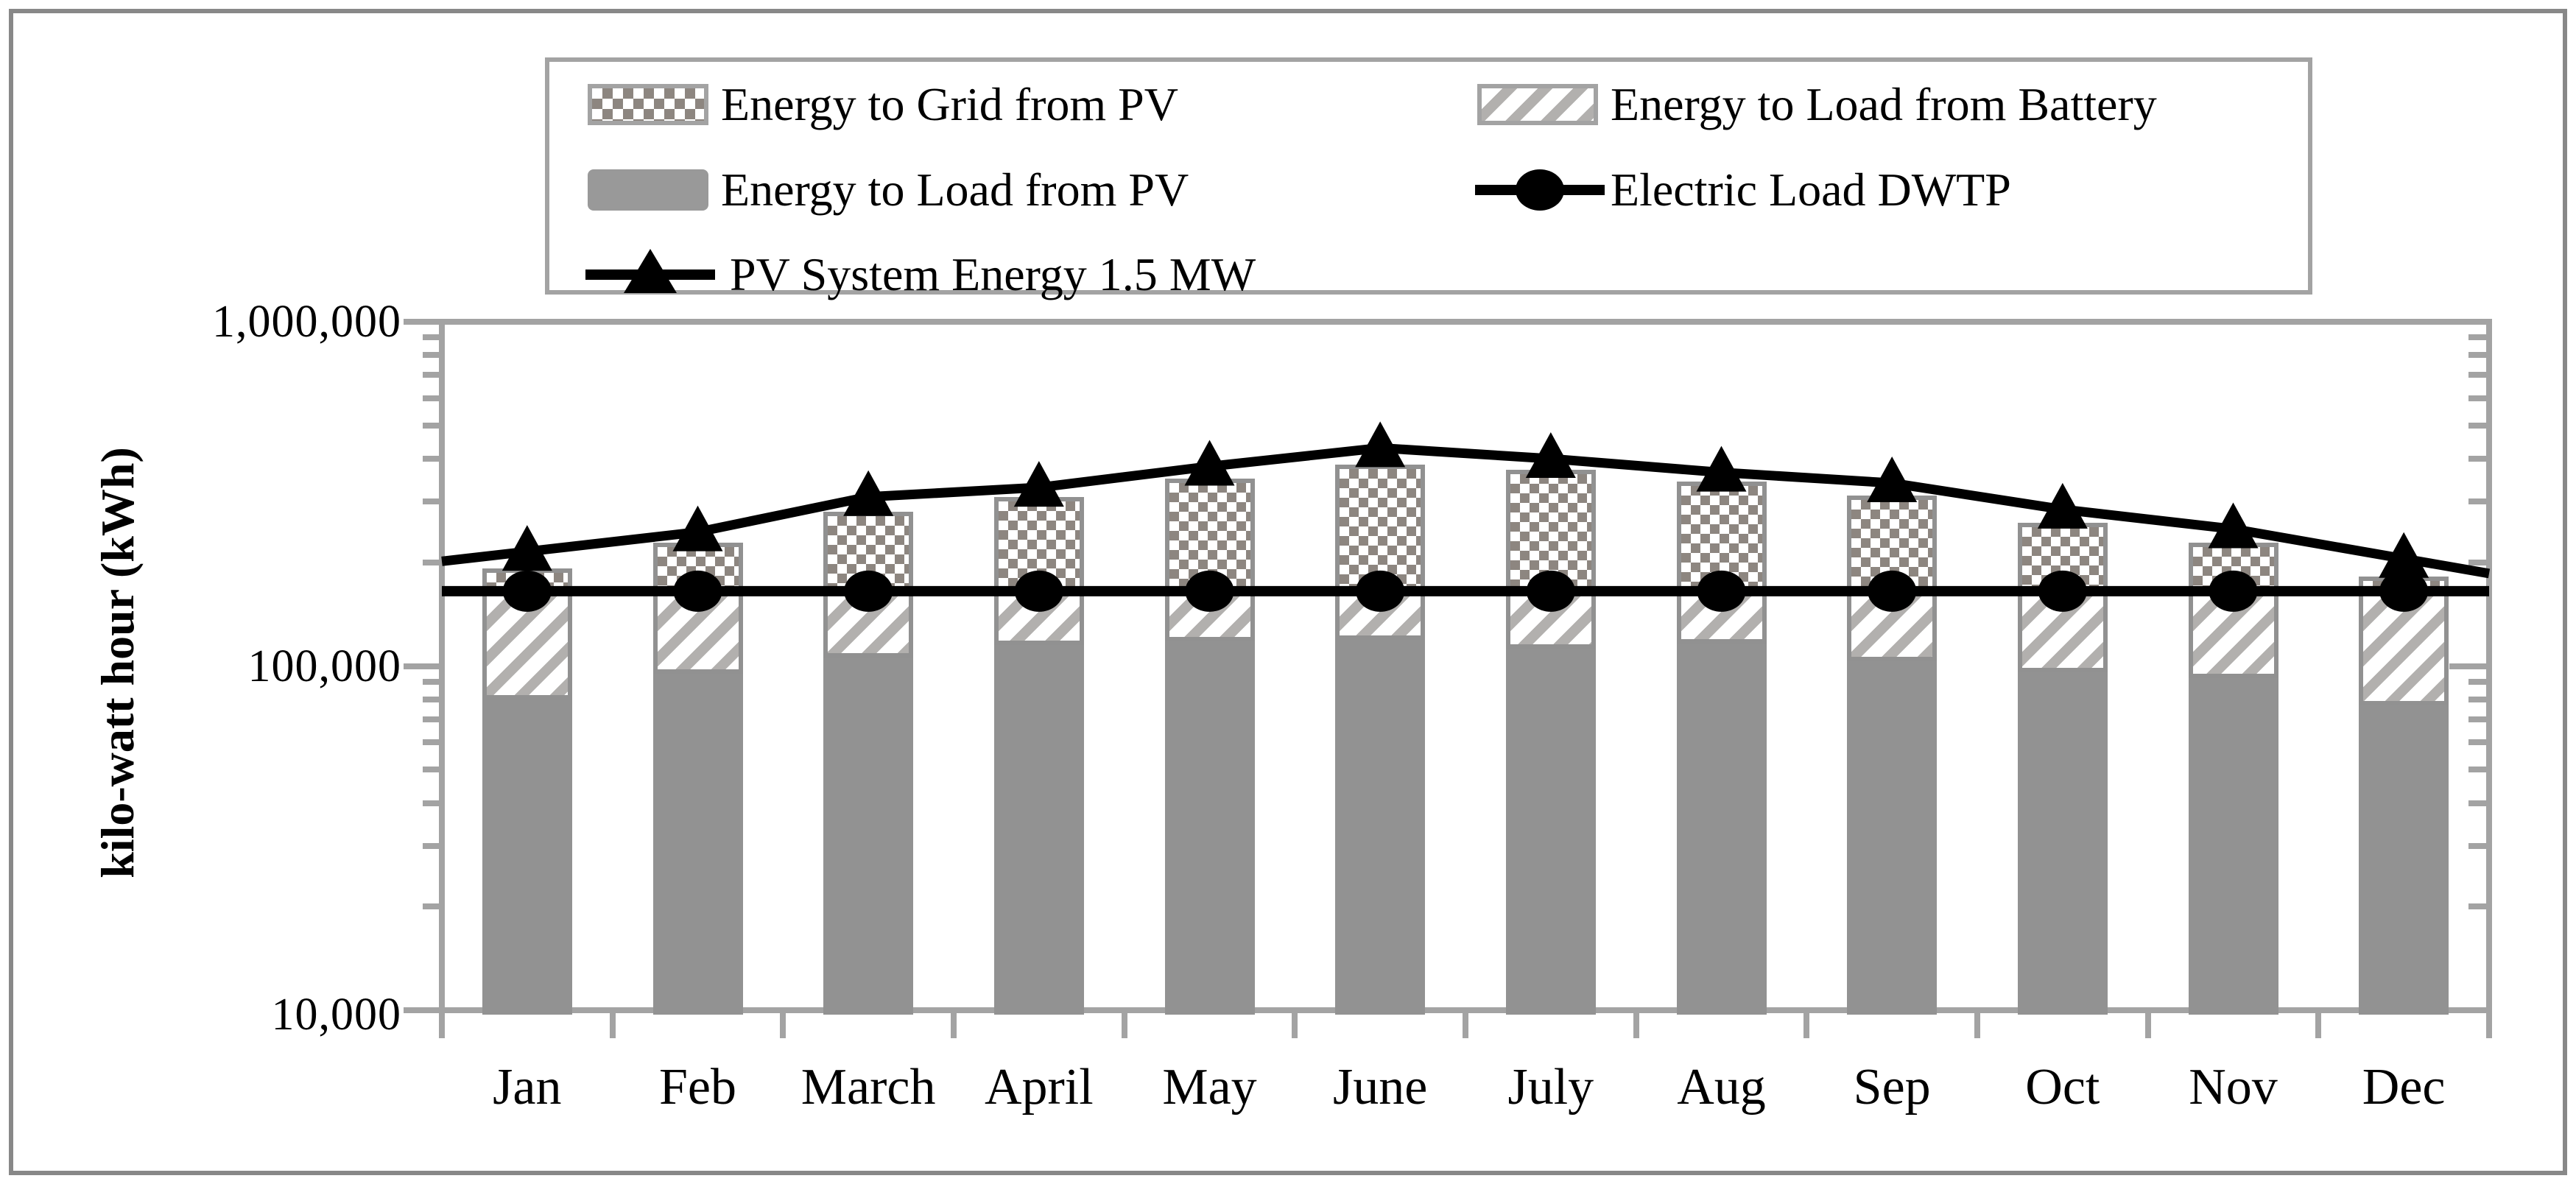 Image resolution: width=2576 pixels, height=1184 pixels. Describe the element at coordinates (648, 104) in the screenshot. I see `legend-swatch-grid-from-pv-icon` at that location.